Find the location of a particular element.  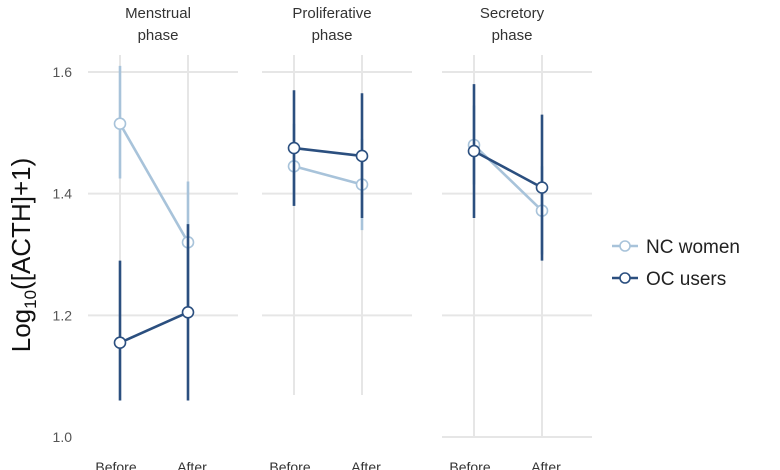

panel-title: Menstrual is located at coordinates (158, 13).